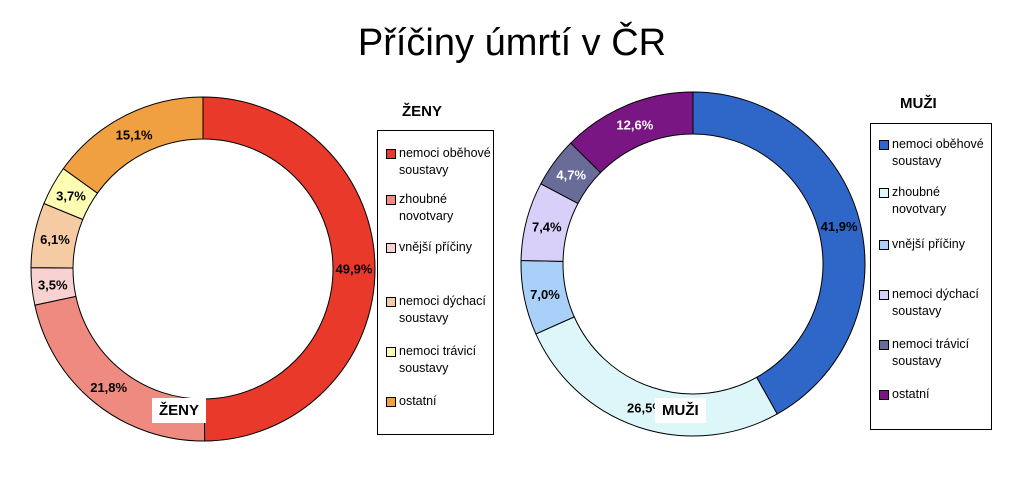 The height and width of the screenshot is (479, 1024). I want to click on center-label-women: ŽENY, so click(179, 410).